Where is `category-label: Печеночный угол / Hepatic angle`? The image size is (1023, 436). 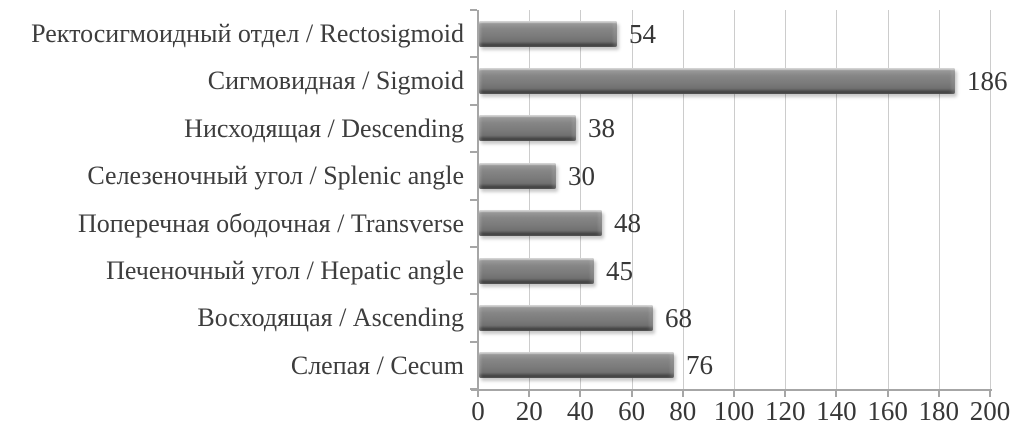 category-label: Печеночный угол / Hepatic angle is located at coordinates (285, 270).